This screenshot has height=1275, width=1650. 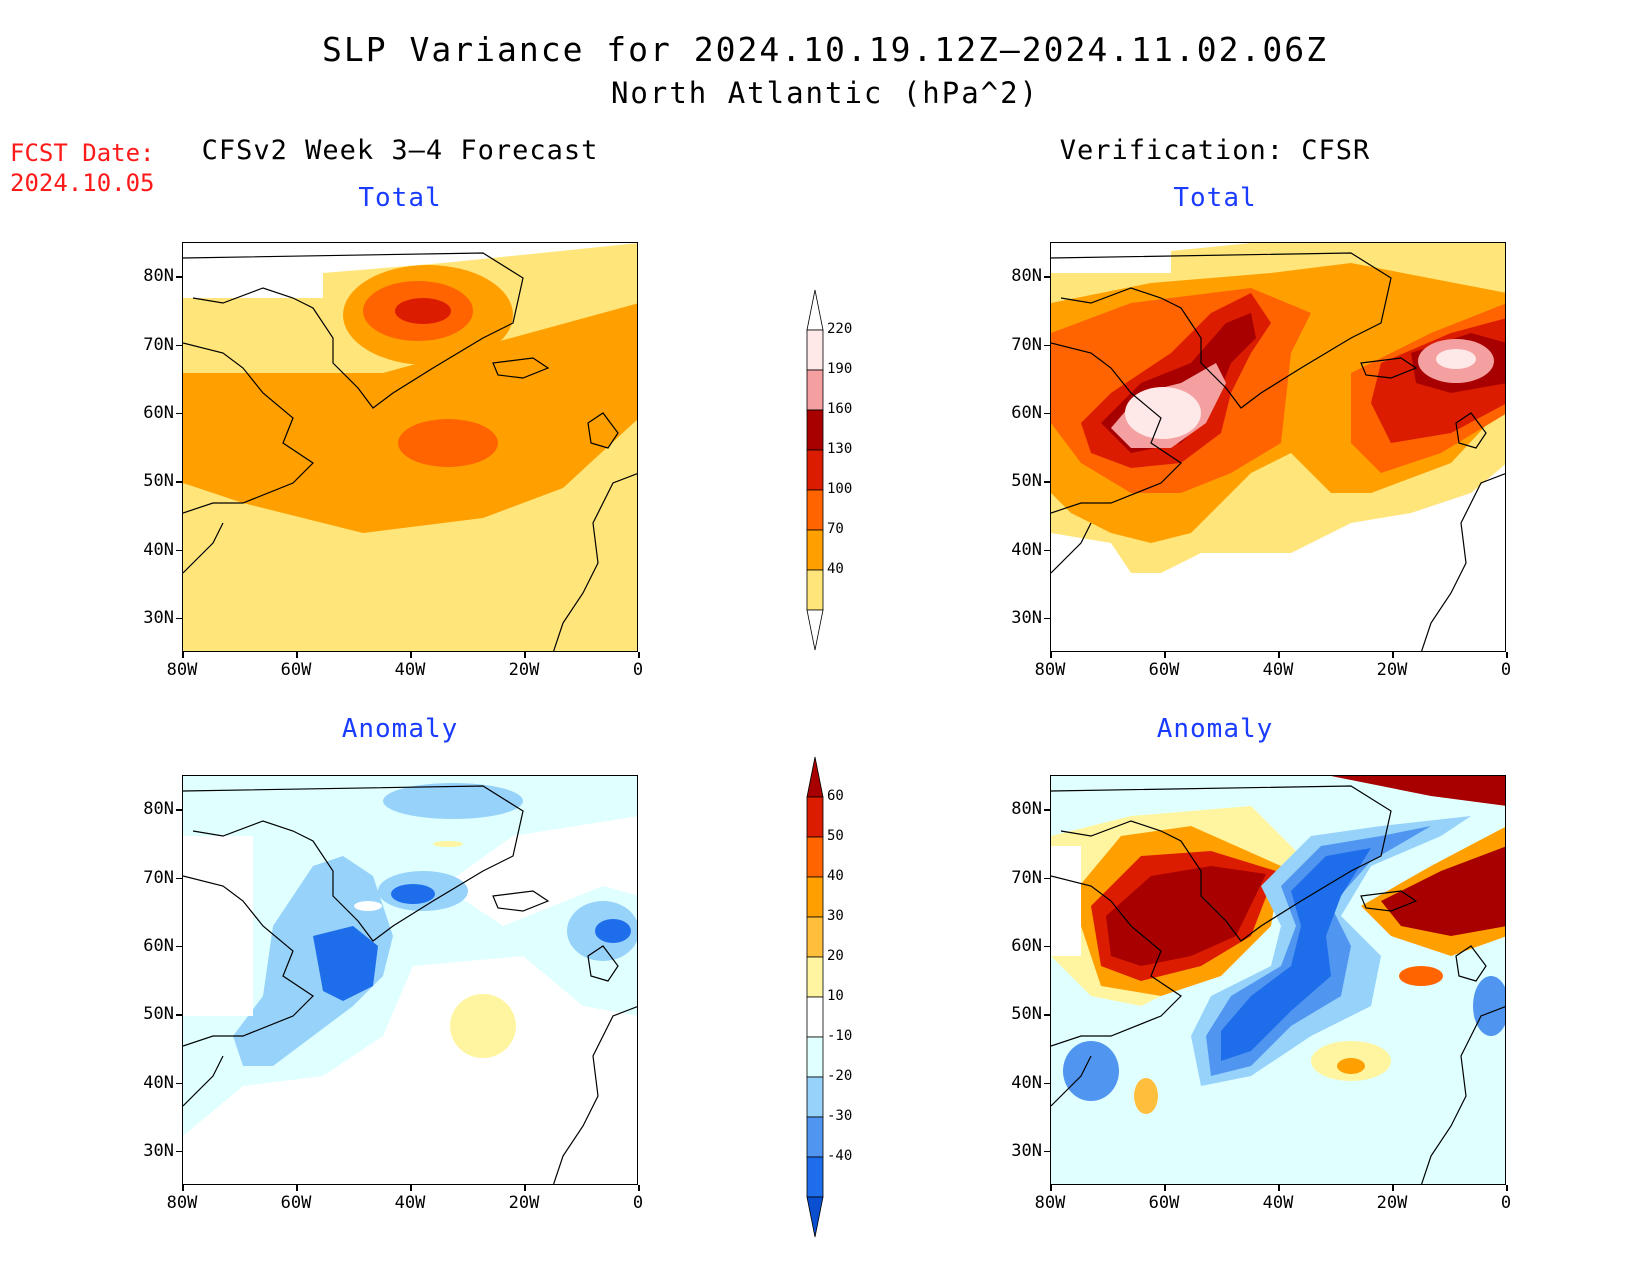 What do you see at coordinates (835, 529) in the screenshot?
I see `colorbar-total-label: 70` at bounding box center [835, 529].